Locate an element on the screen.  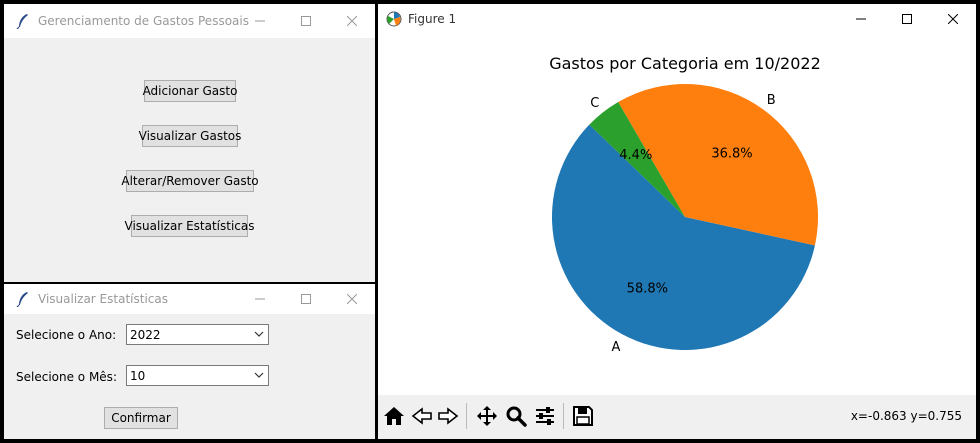
home-button is located at coordinates (394, 416).